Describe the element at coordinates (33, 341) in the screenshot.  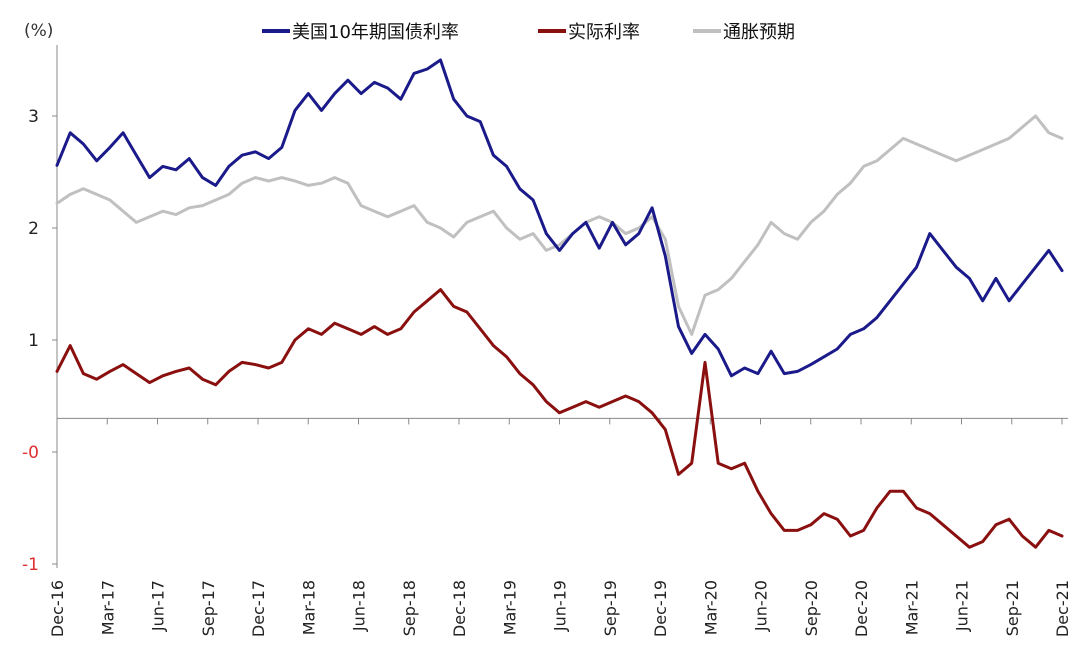
I see `y-tick-label: 1` at that location.